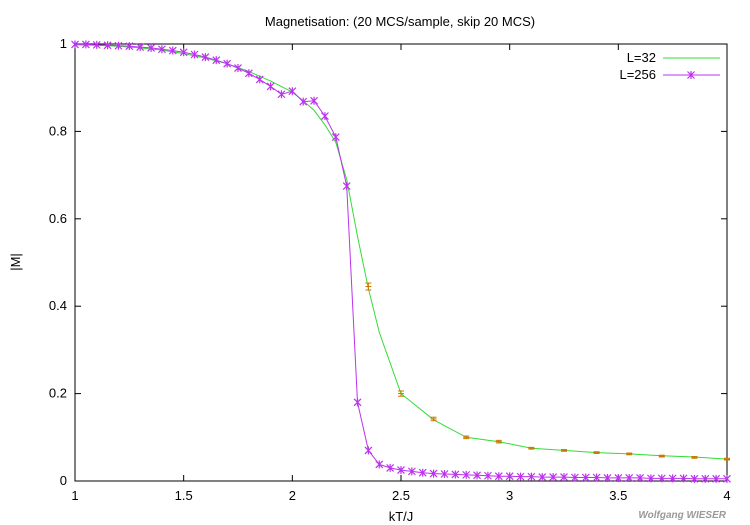 The image size is (750, 525). Describe the element at coordinates (58, 305) in the screenshot. I see `y-tick-label: 0.4` at that location.